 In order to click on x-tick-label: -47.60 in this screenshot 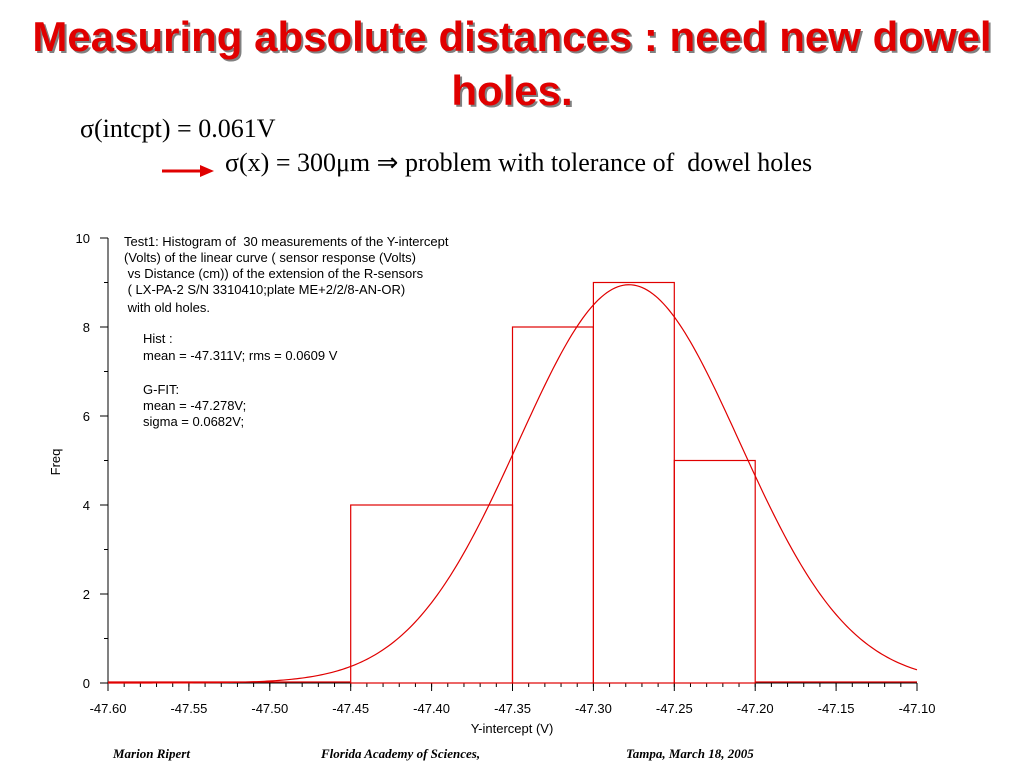, I will do `click(108, 708)`.